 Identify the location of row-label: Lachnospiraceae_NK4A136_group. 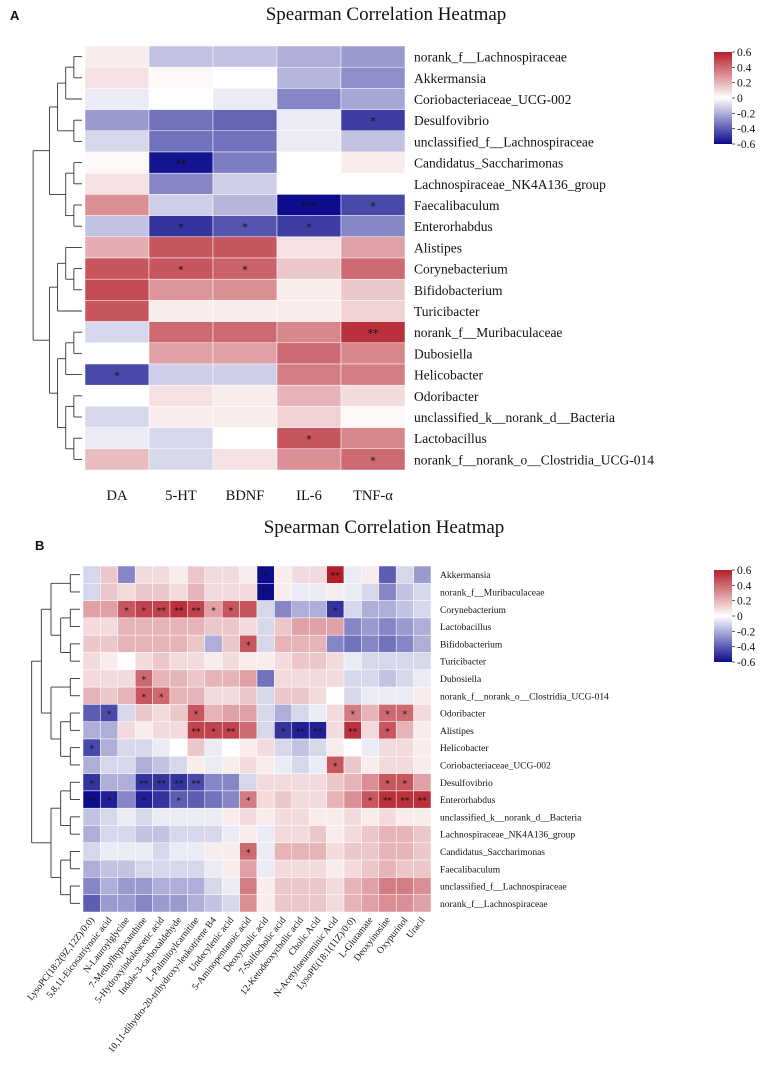
(510, 184).